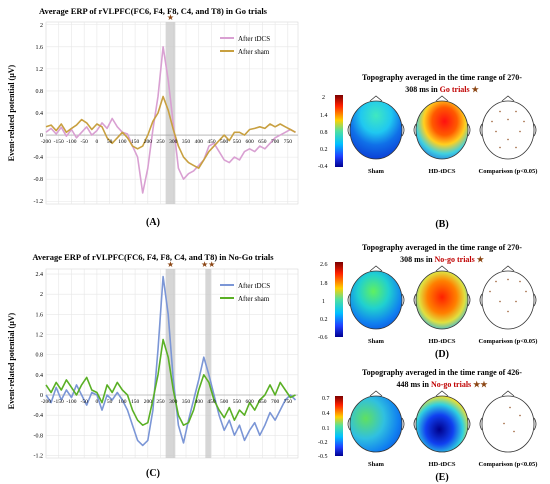  I want to click on y-tick-label: -0.4, so click(39, 416).